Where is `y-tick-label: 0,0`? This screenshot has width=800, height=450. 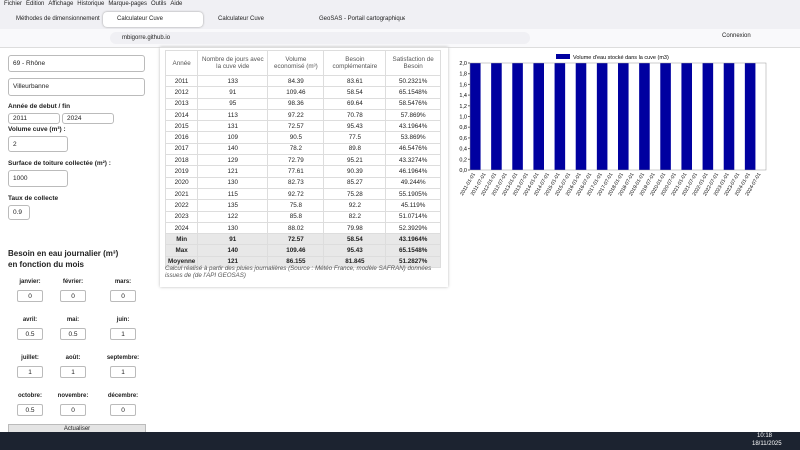 y-tick-label: 0,0 is located at coordinates (463, 171).